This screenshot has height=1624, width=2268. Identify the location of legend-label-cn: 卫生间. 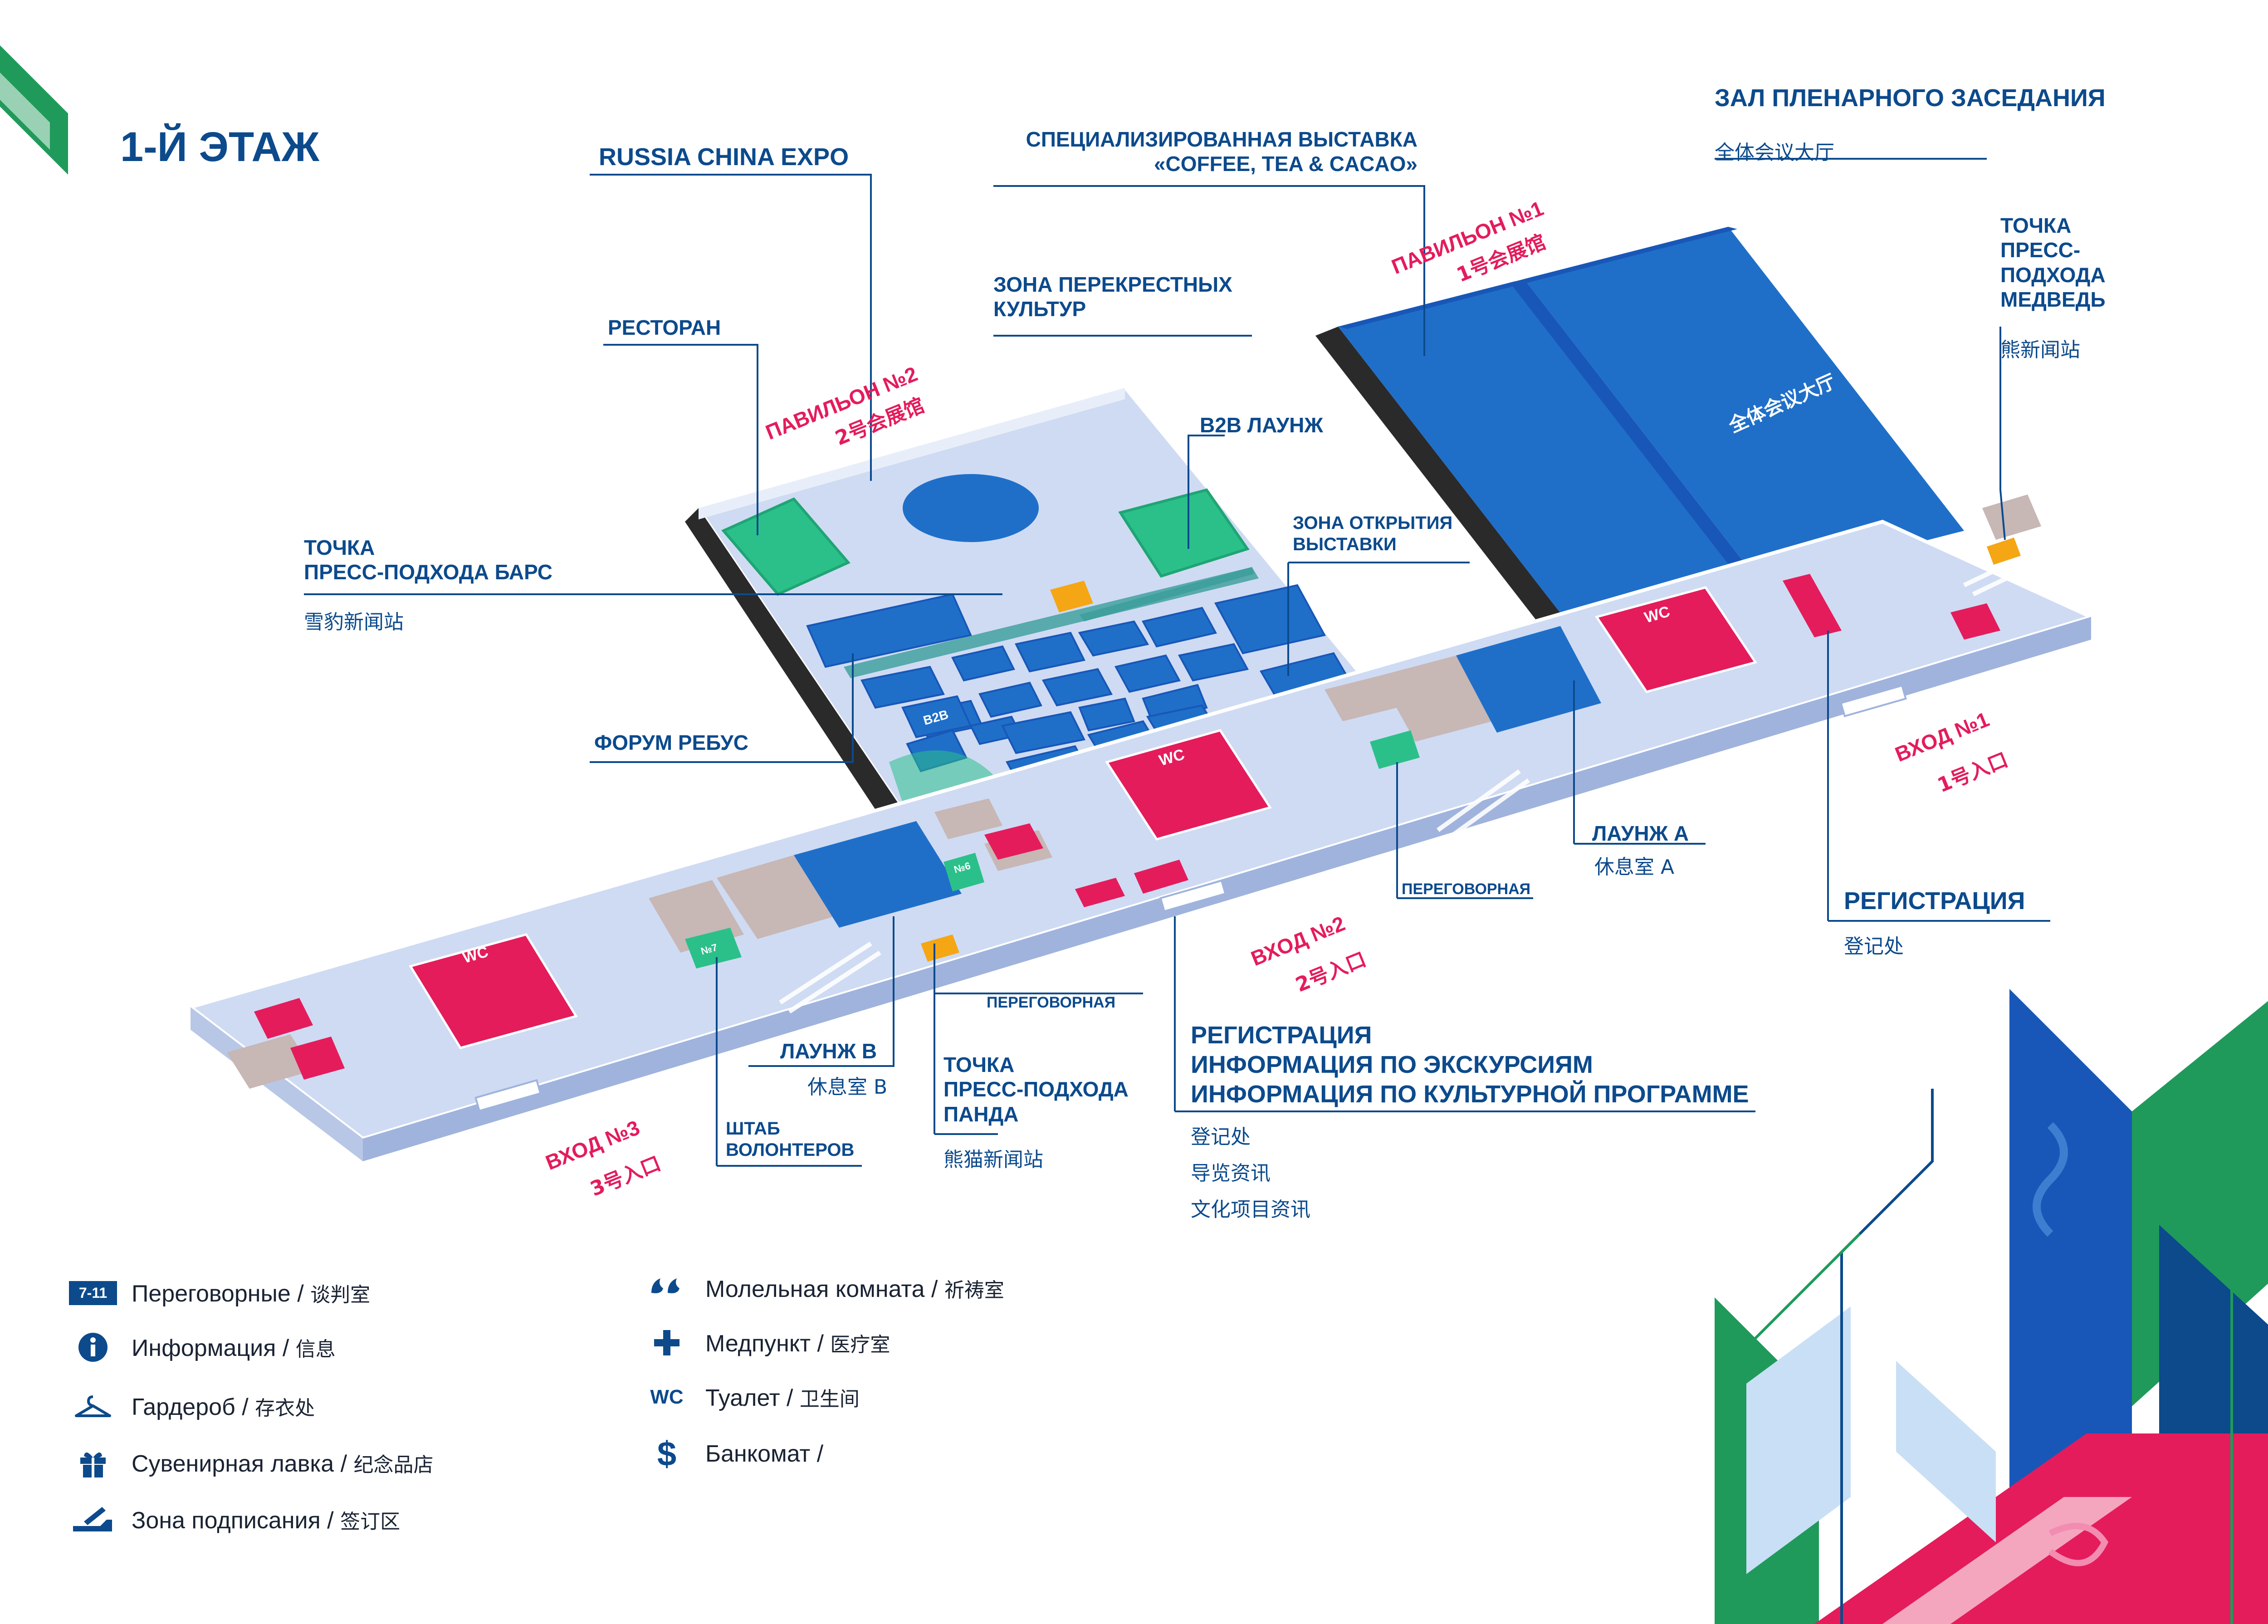
(830, 1399).